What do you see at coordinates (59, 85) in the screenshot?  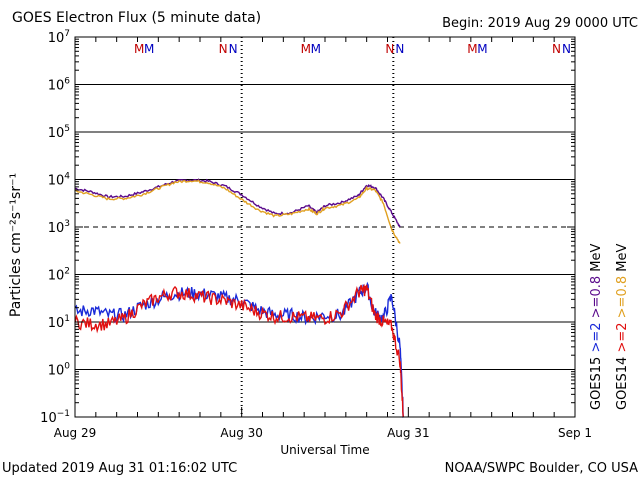 I see `y-tick-label: 10⁶` at bounding box center [59, 85].